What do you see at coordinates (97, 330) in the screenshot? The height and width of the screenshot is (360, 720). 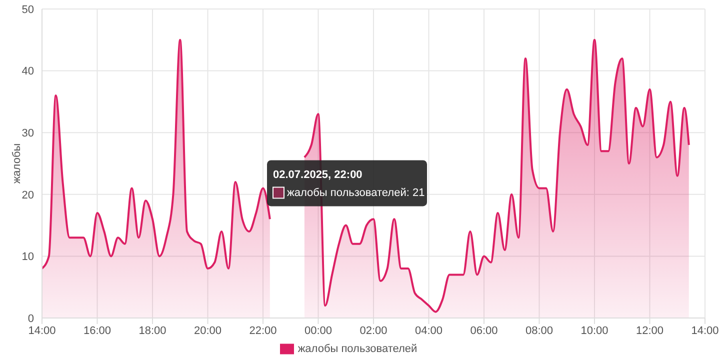 I see `x-tick-label: 16:00` at bounding box center [97, 330].